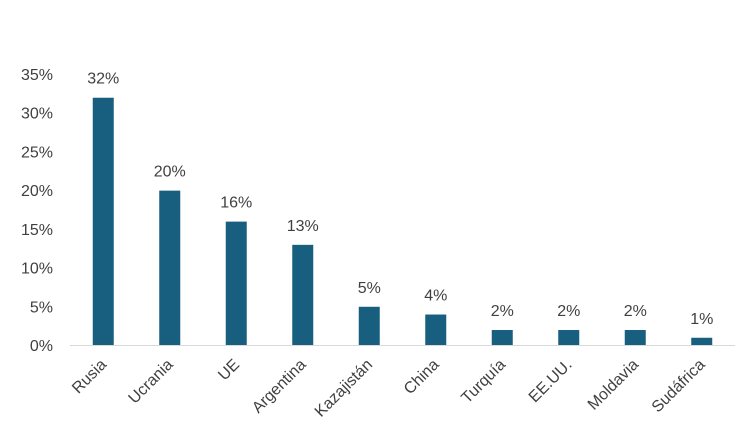  What do you see at coordinates (236, 203) in the screenshot?
I see `data-label: 16%` at bounding box center [236, 203].